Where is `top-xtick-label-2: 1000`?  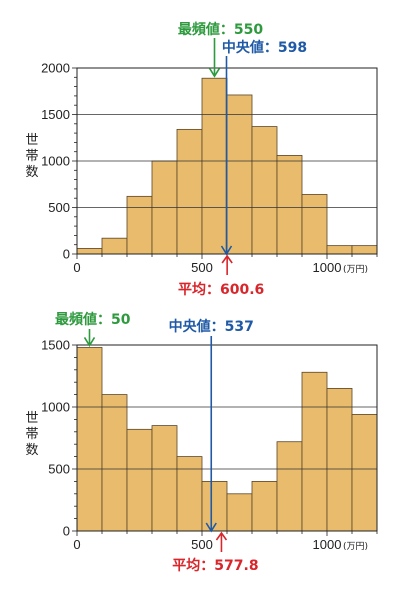
top-xtick-label-2: 1000 is located at coordinates (327, 267).